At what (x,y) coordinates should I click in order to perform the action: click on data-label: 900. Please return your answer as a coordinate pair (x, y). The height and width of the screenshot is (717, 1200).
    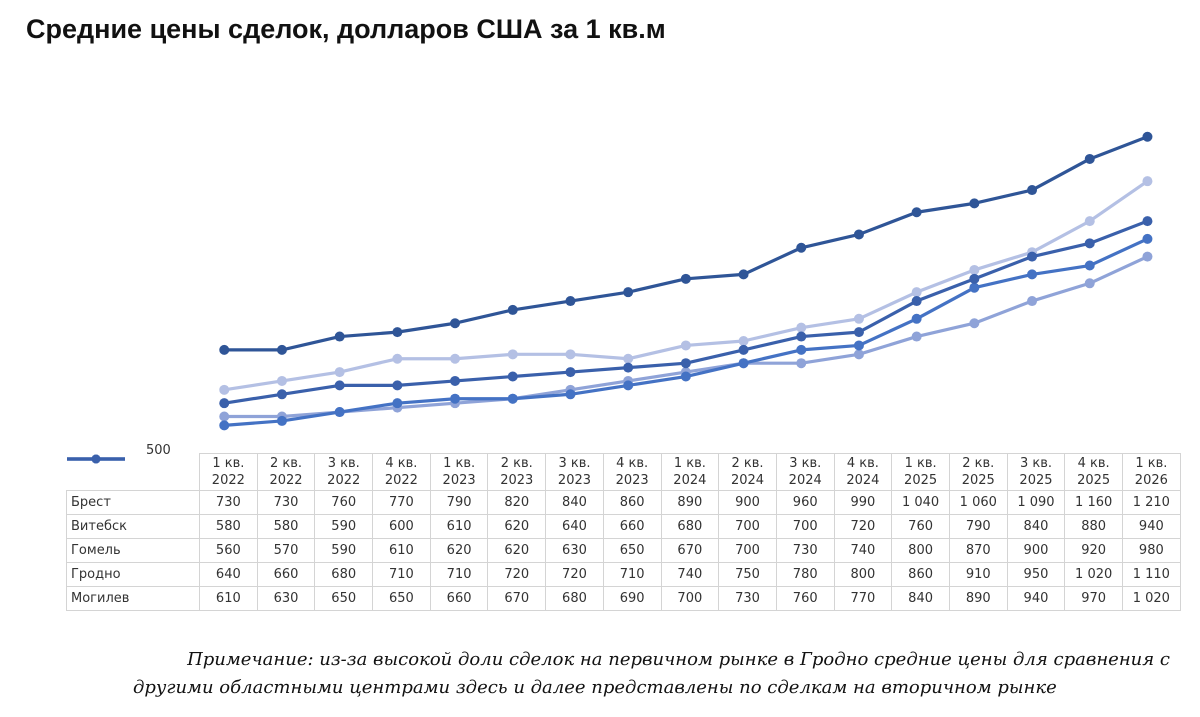
    Looking at the image, I should click on (1036, 550).